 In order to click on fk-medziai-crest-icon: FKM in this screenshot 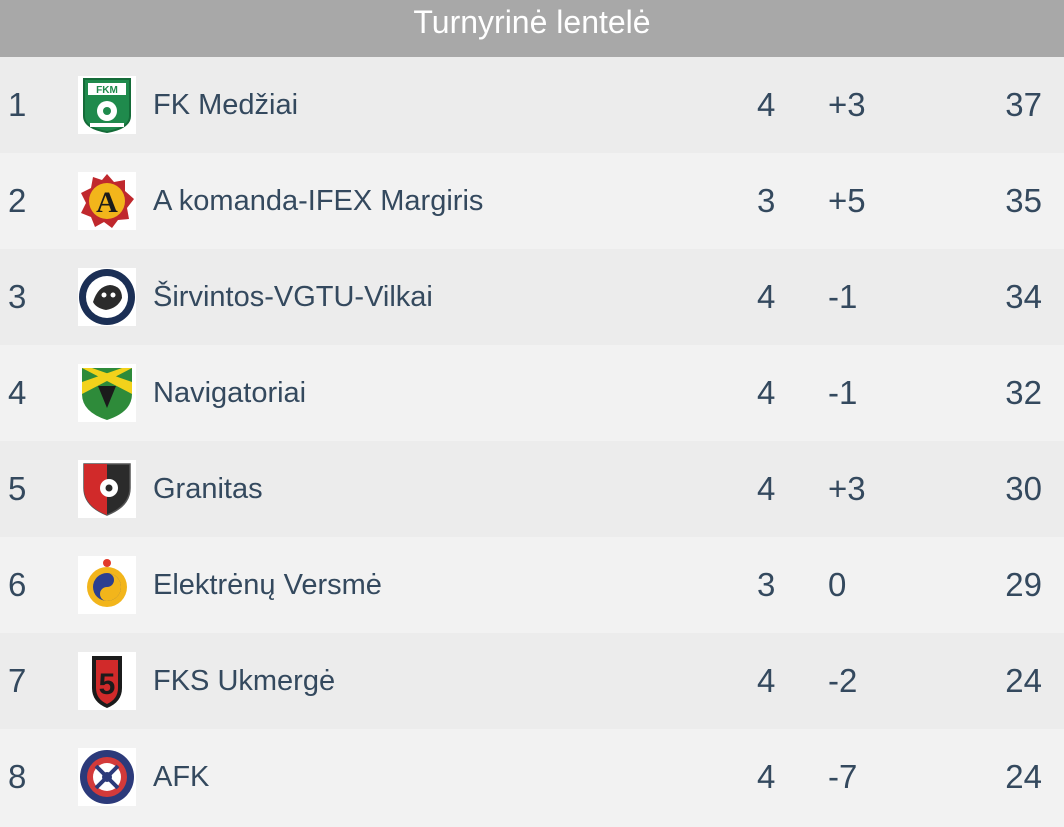, I will do `click(107, 105)`.